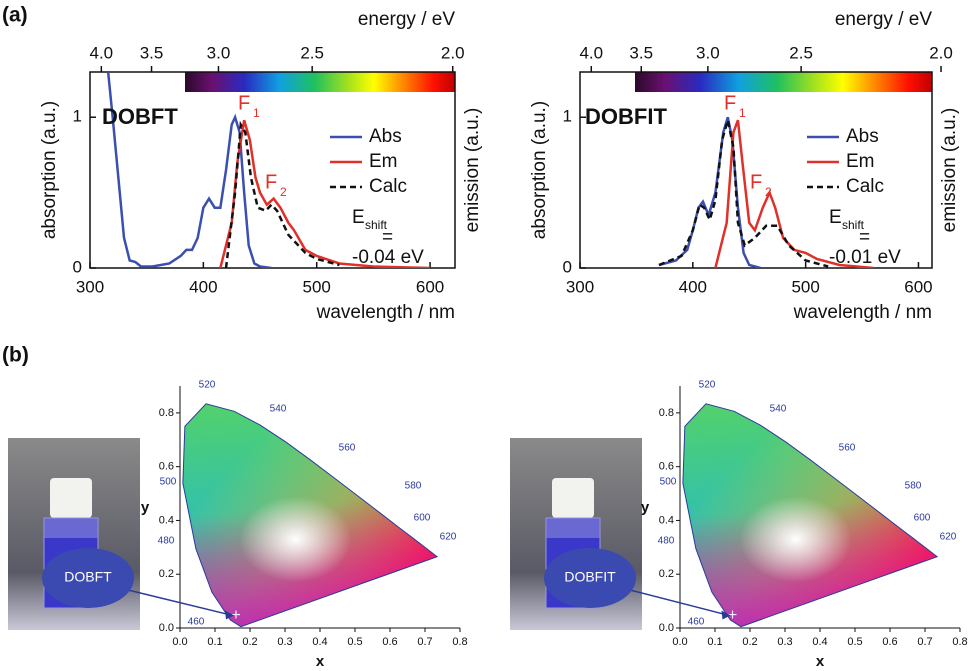 Image resolution: width=971 pixels, height=671 pixels. What do you see at coordinates (77, 266) in the screenshot?
I see `y-tick-label: 0` at bounding box center [77, 266].